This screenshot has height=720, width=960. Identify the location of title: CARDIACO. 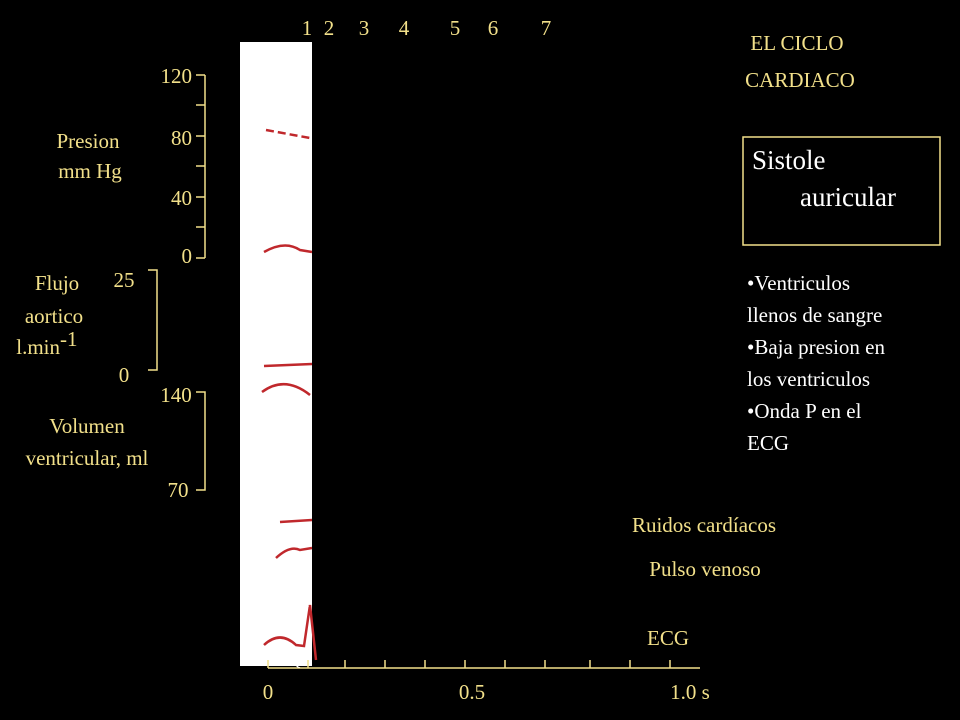
(800, 80).